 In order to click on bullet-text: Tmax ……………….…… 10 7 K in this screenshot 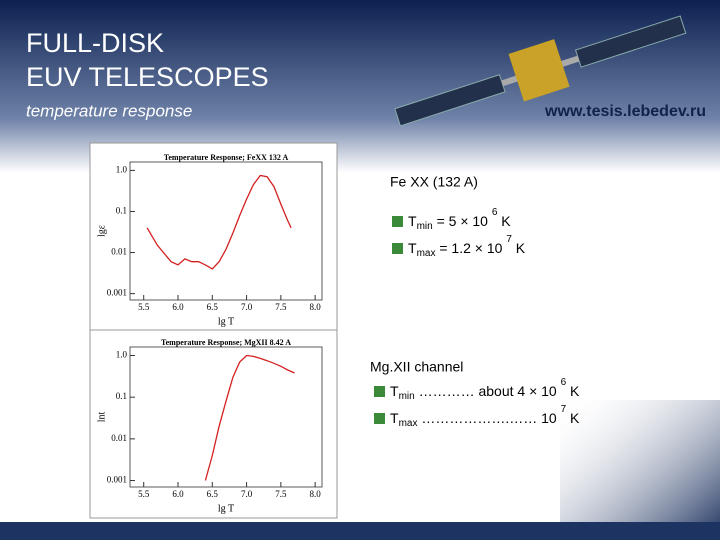, I will do `click(485, 416)`.